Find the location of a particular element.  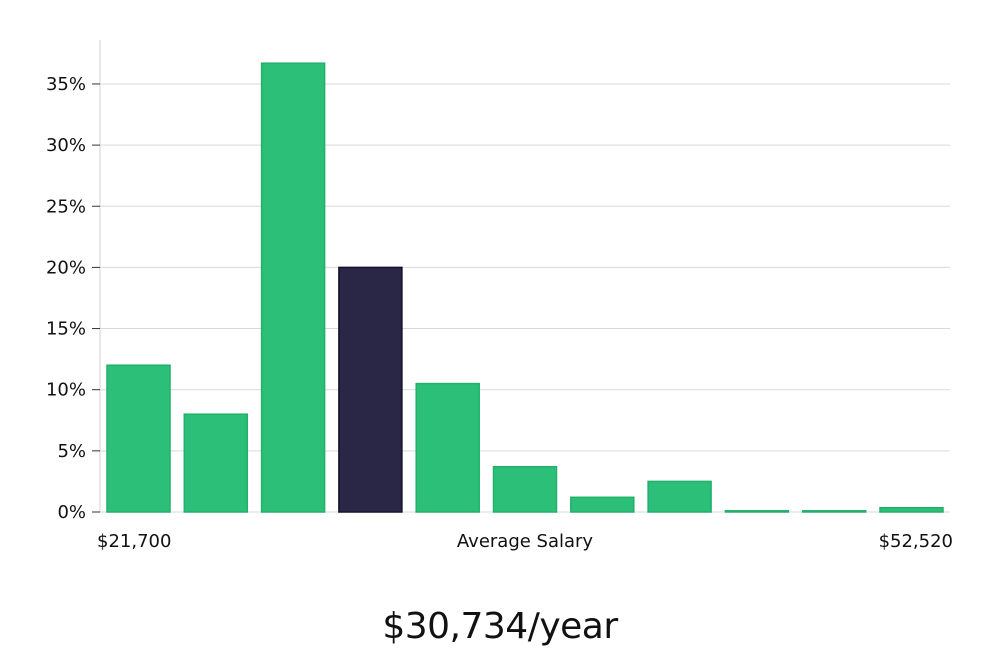

y-tick-label: 15% is located at coordinates (66, 329).